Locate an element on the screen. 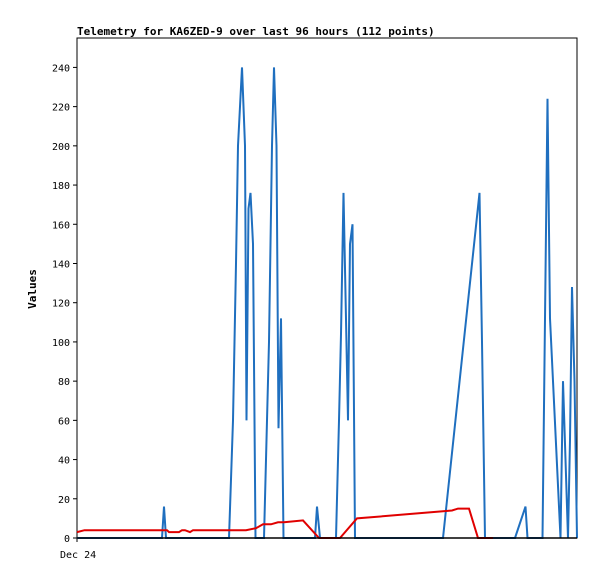  y-tick-label: 240 is located at coordinates (61, 68).